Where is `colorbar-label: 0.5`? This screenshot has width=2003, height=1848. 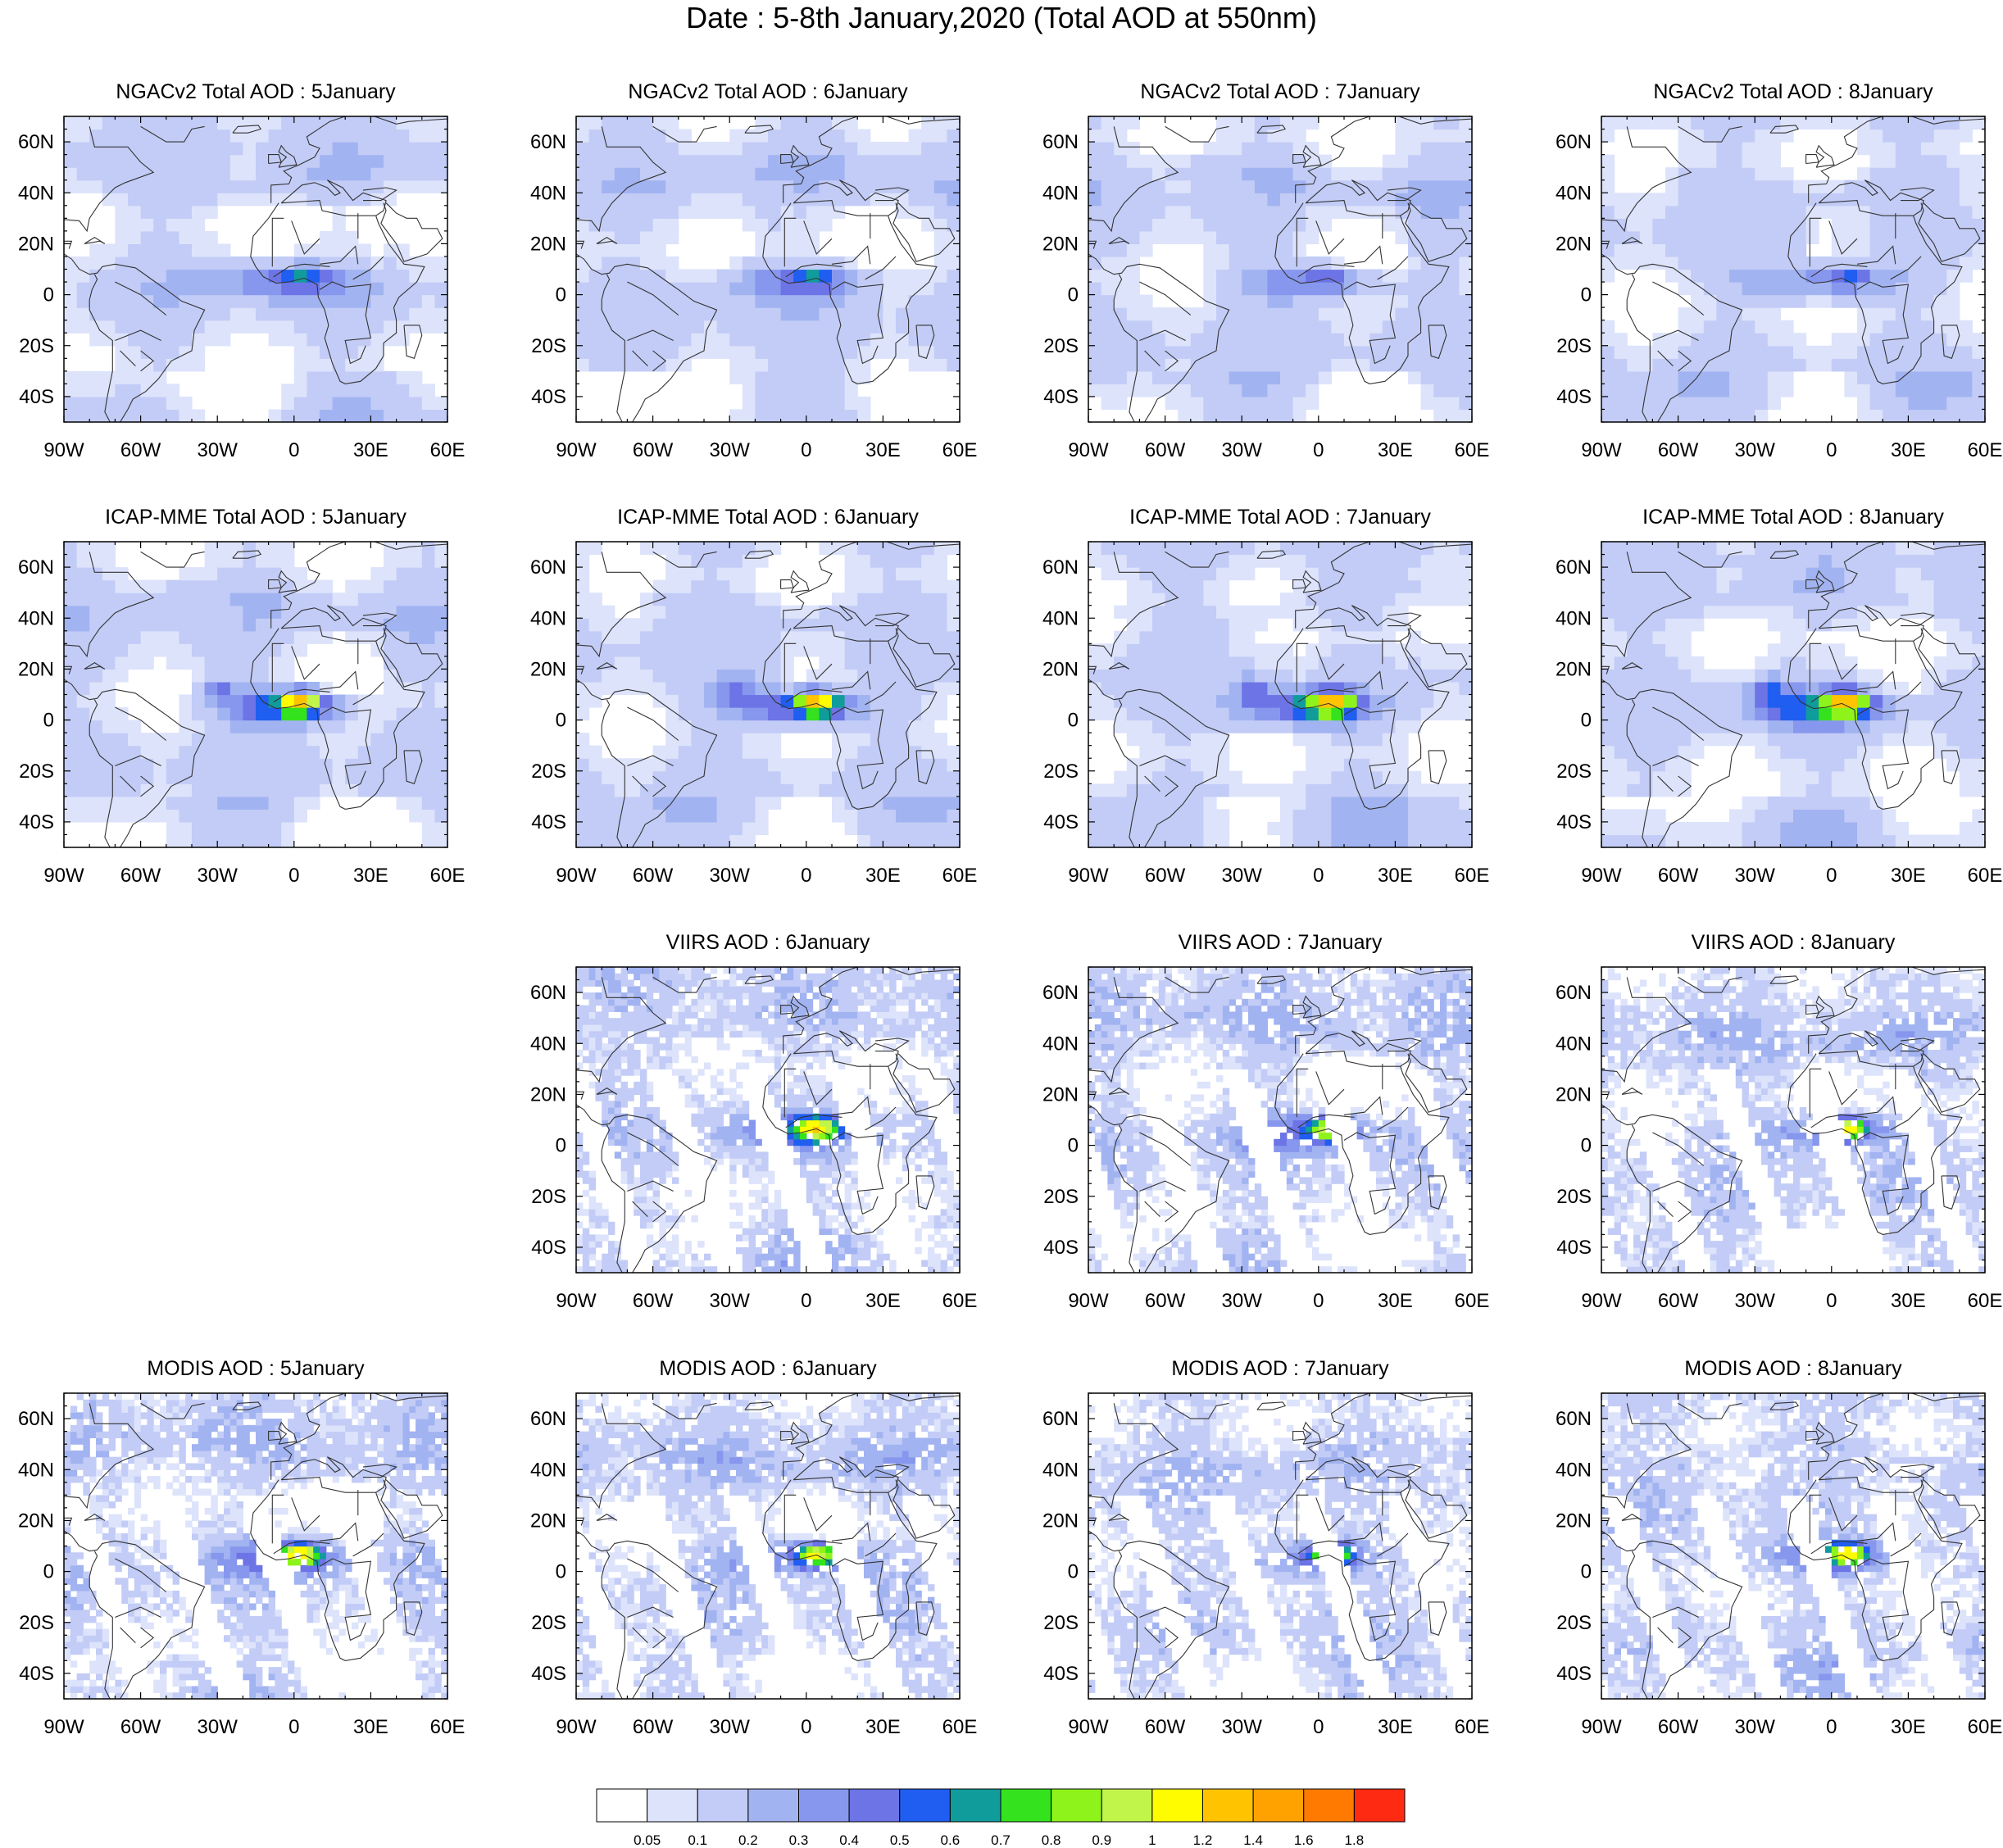
colorbar-label: 0.5 is located at coordinates (900, 1840).